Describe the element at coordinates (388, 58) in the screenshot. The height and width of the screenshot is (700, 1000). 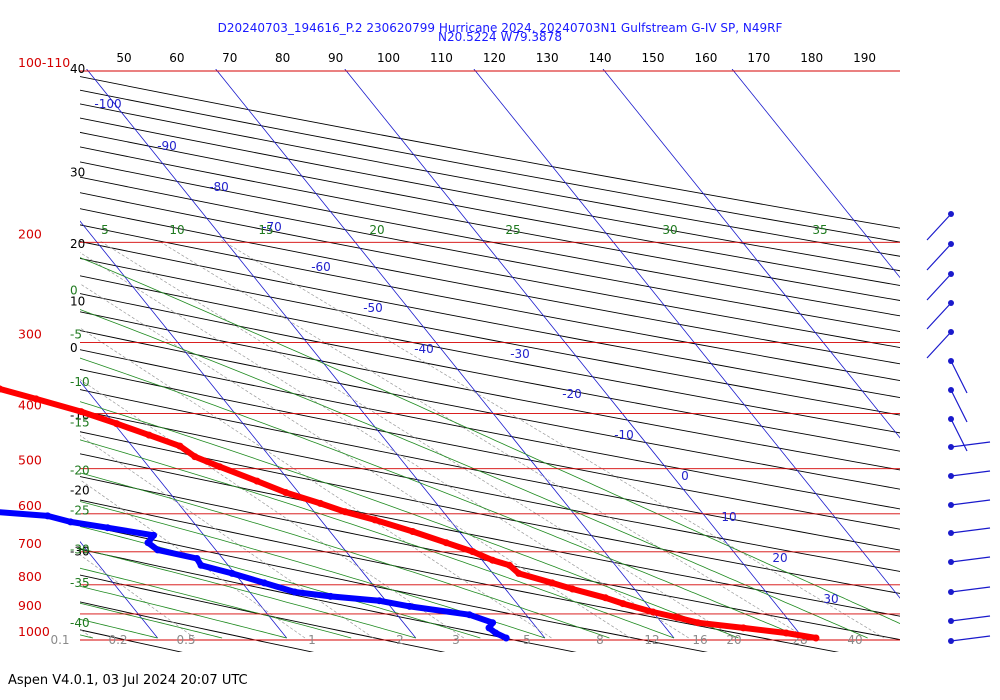
I see `top-temperature-label: 100` at that location.